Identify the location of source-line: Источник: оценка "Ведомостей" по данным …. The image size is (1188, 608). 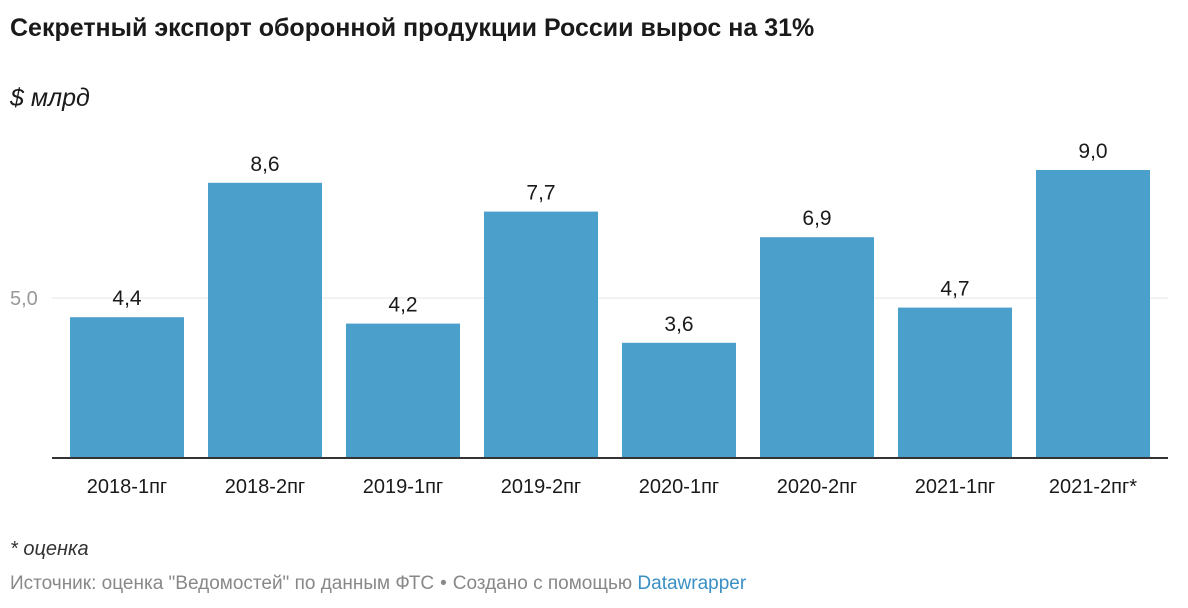
(378, 584).